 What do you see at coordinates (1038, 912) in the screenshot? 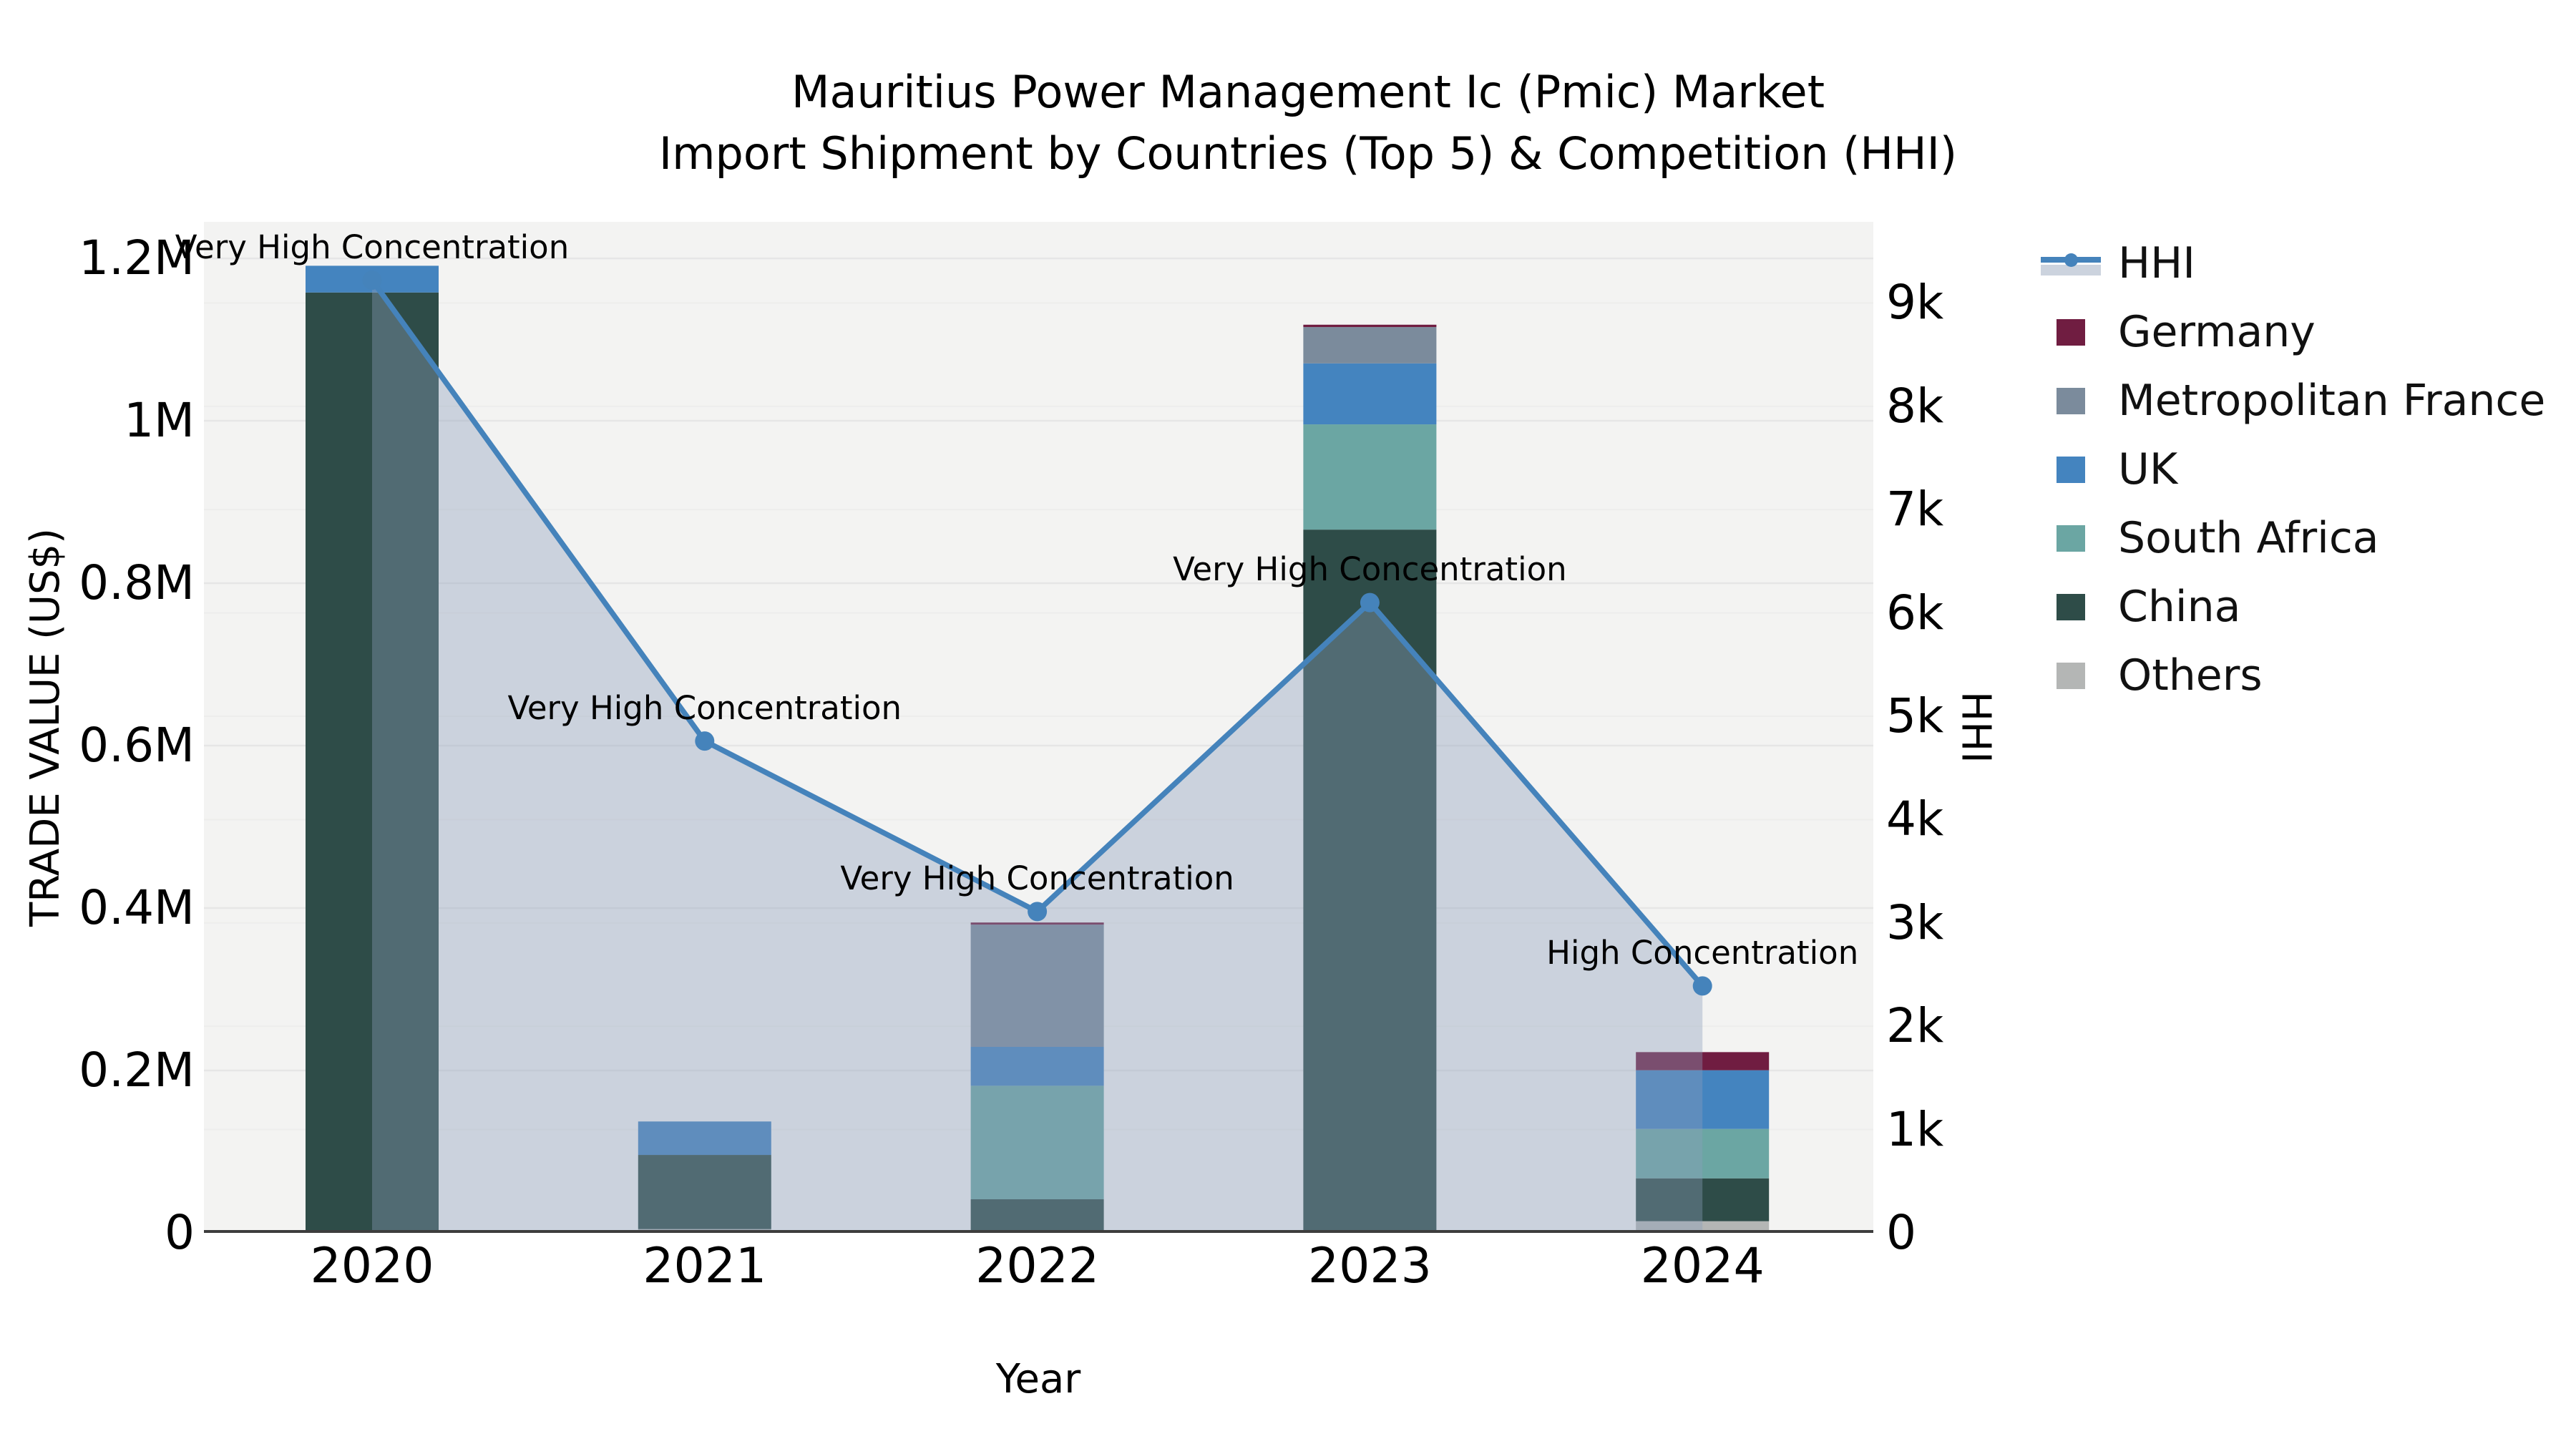
I see `hhi-marker-2022` at bounding box center [1038, 912].